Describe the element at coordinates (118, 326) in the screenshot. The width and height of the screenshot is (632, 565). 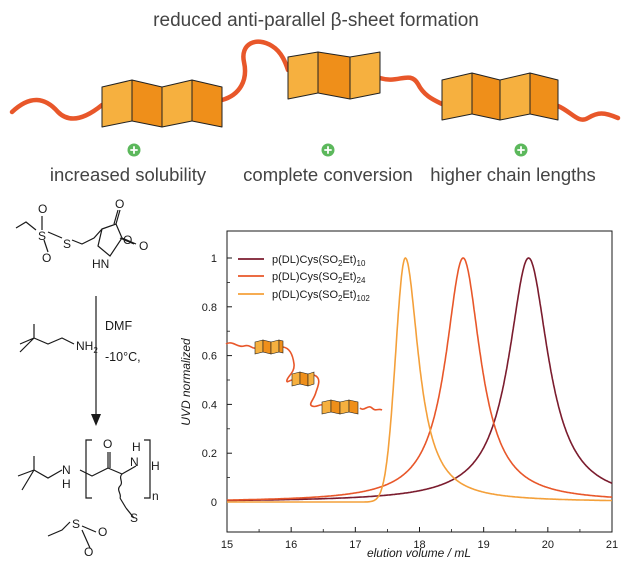
I see `solvent-label: DMF` at that location.